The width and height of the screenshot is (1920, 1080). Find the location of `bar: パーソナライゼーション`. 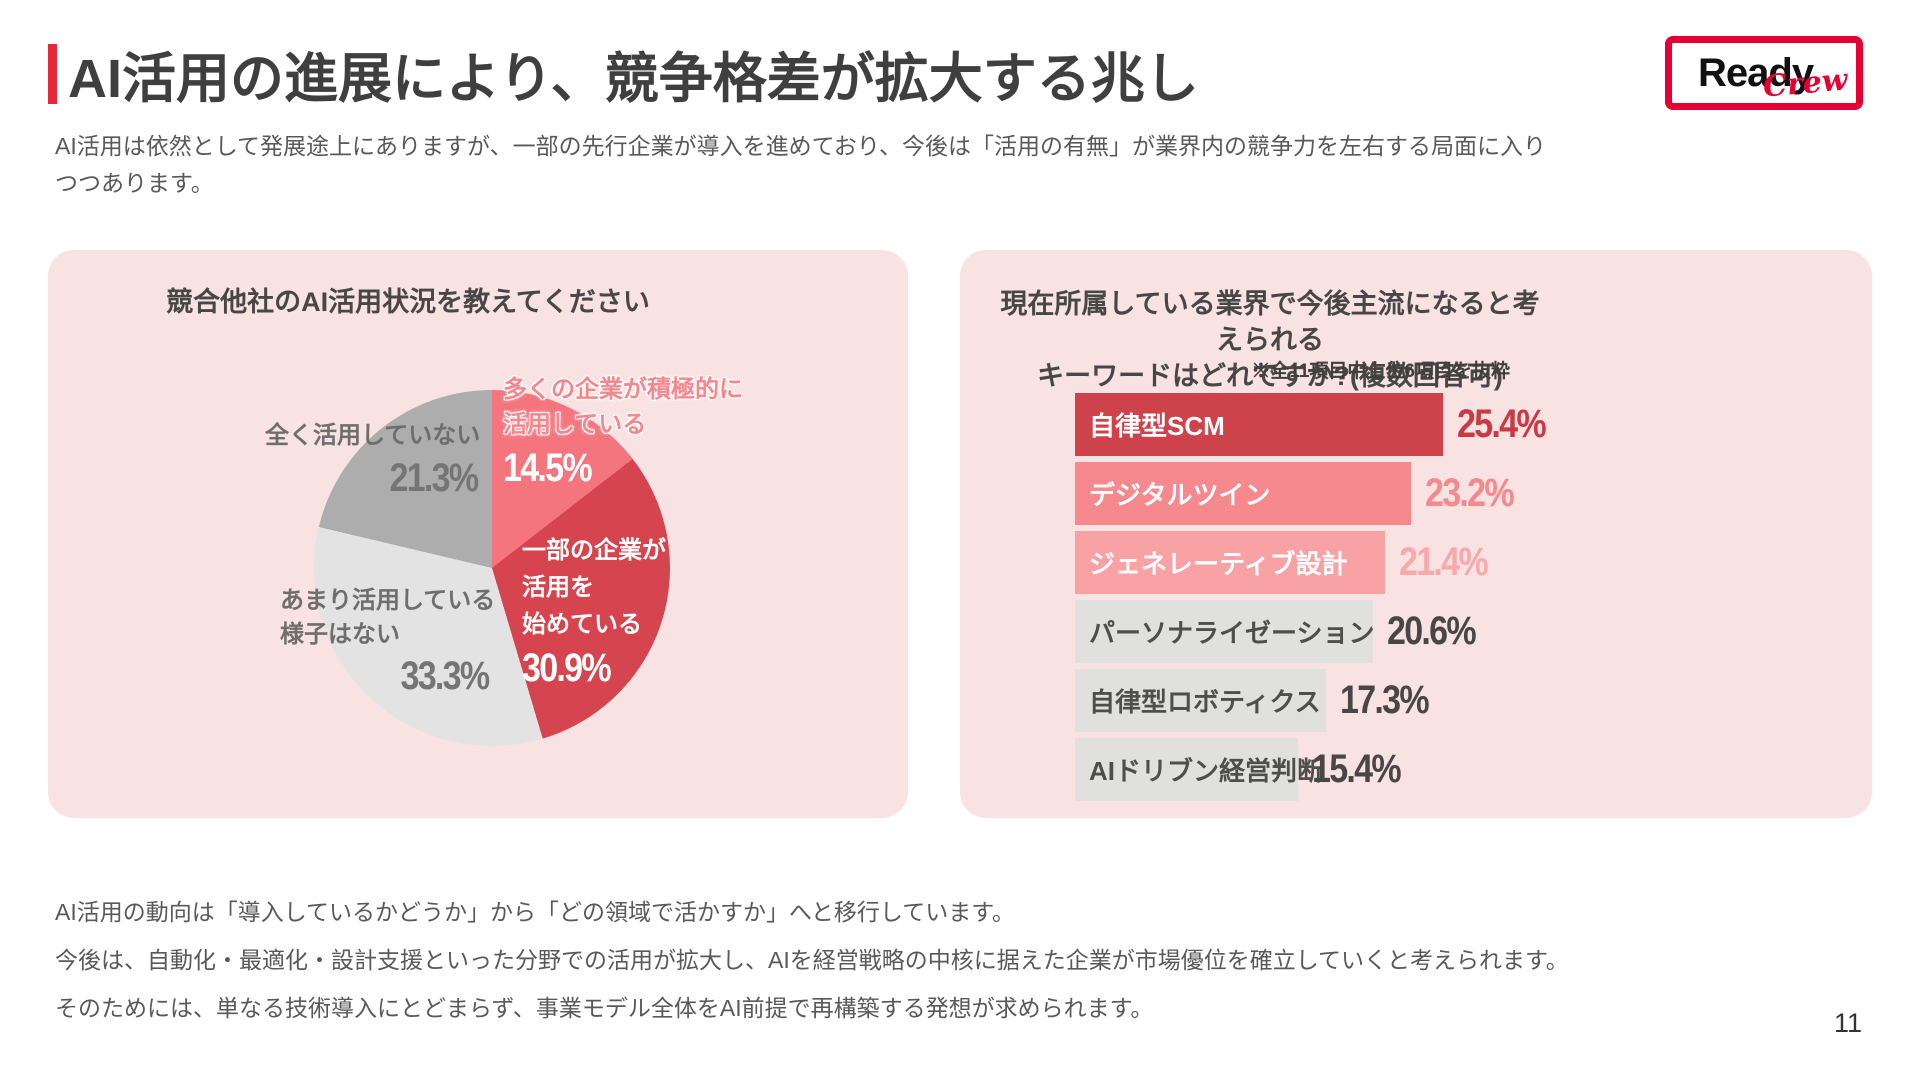

bar: パーソナライゼーション is located at coordinates (1225, 631).